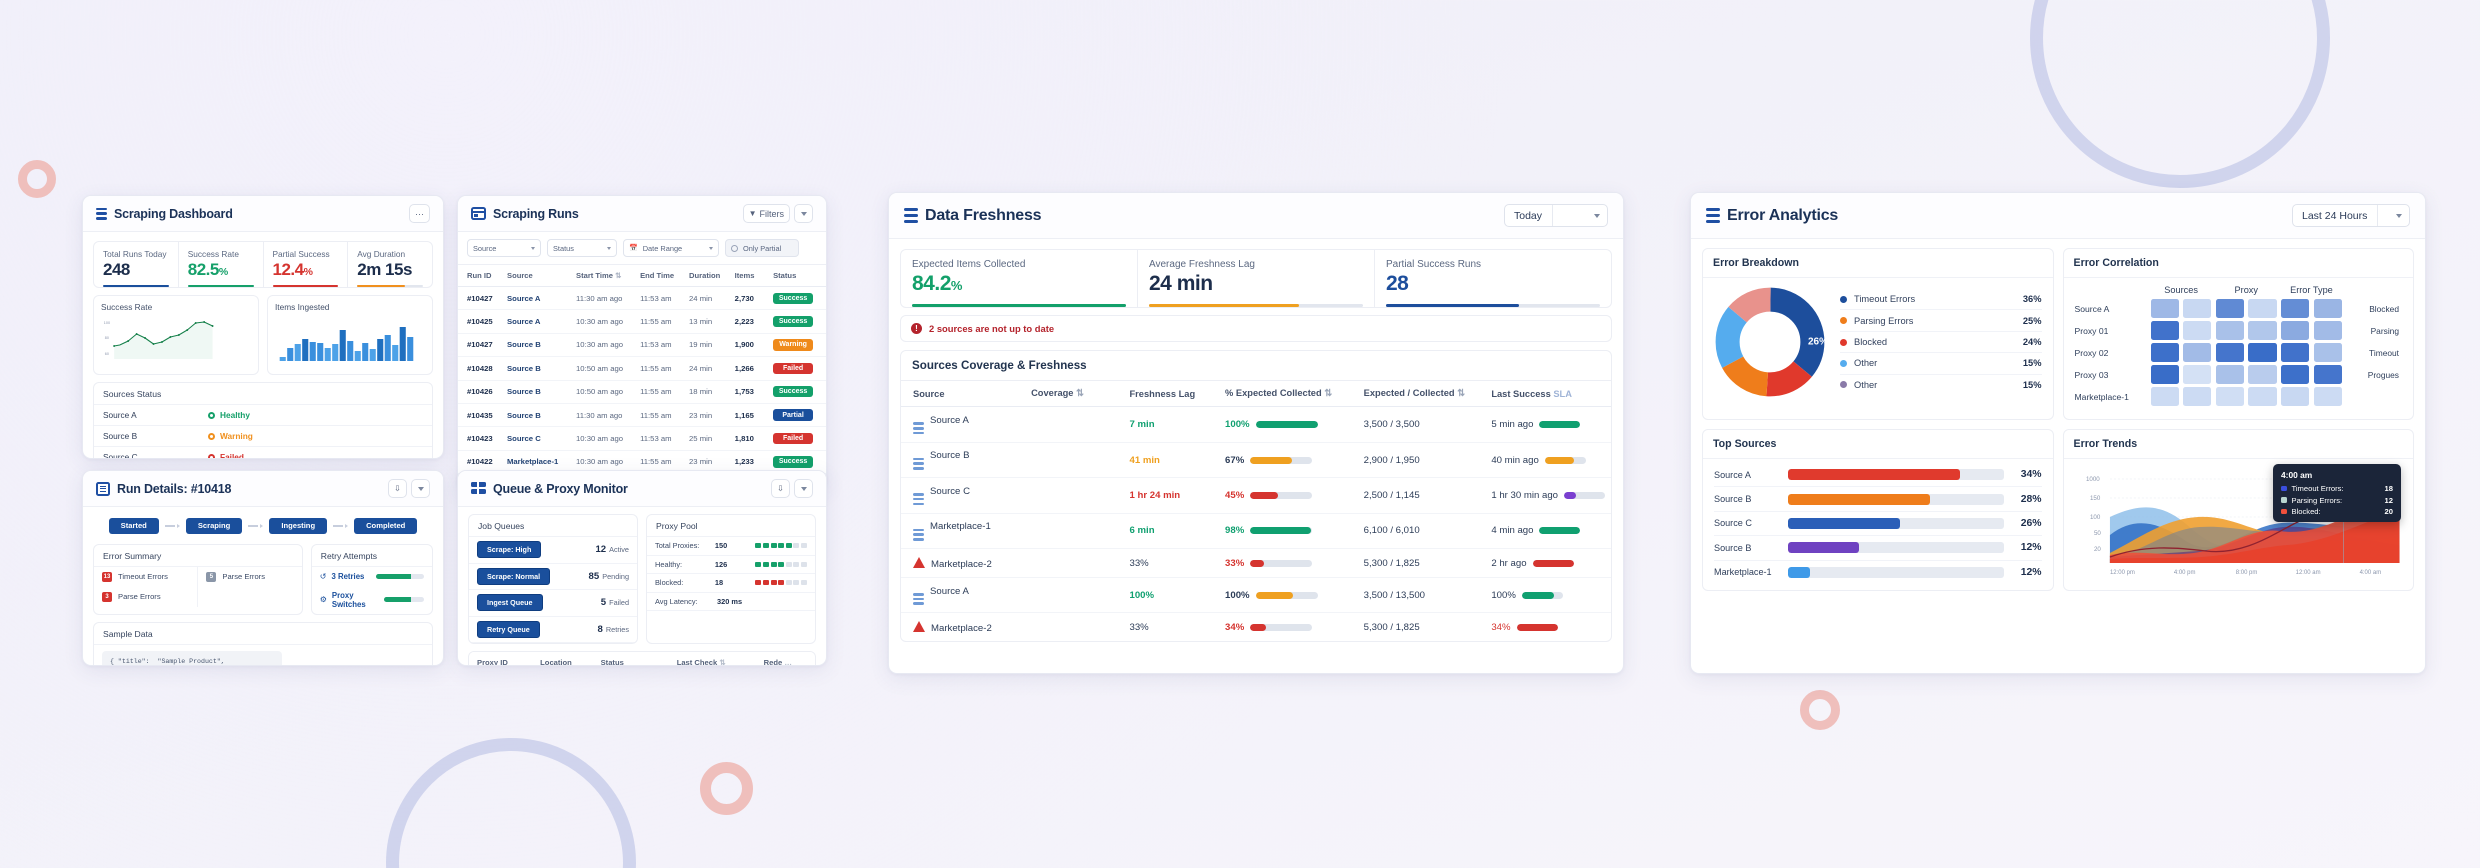  What do you see at coordinates (553, 577) in the screenshot?
I see `queue-row: Scrape: Normal 85 Pending` at bounding box center [553, 577].